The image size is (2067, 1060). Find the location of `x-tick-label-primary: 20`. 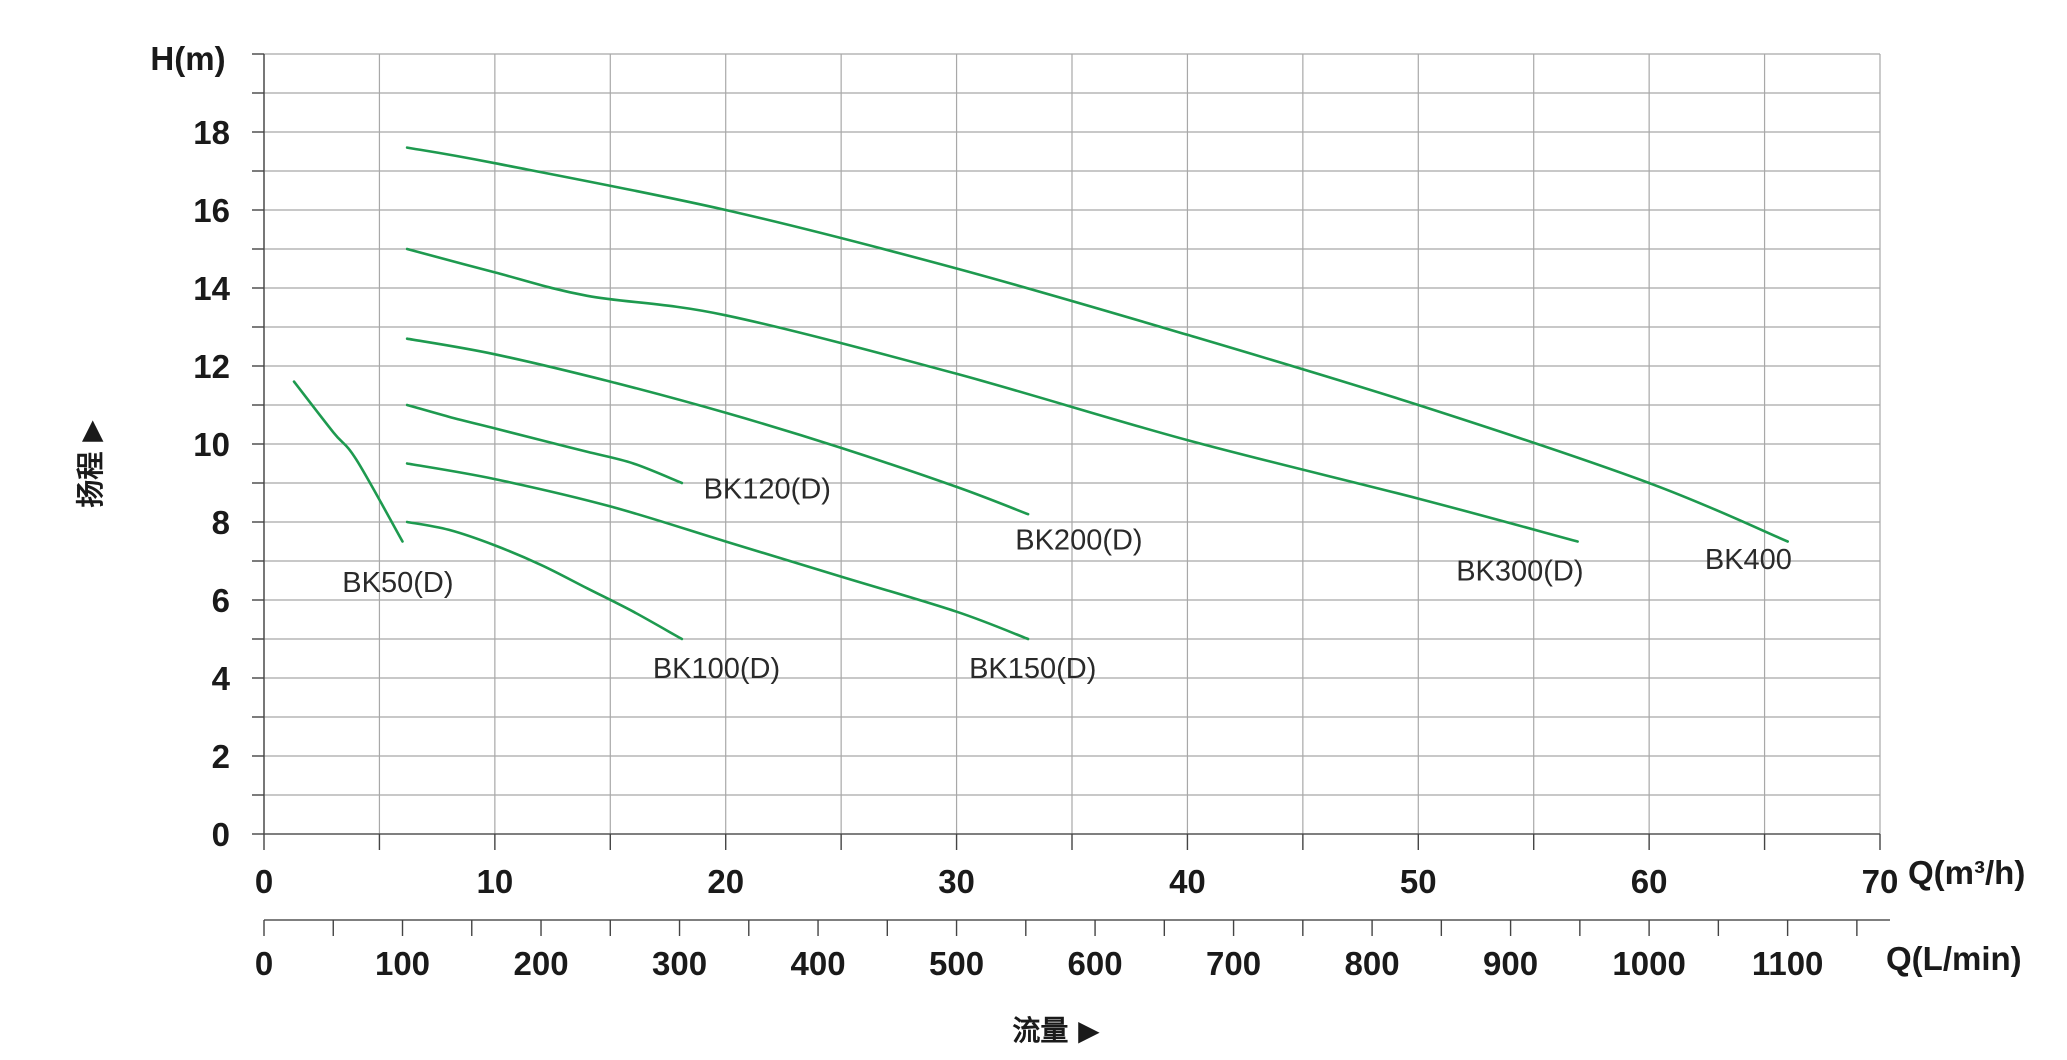

x-tick-label-primary: 20 is located at coordinates (725, 881).